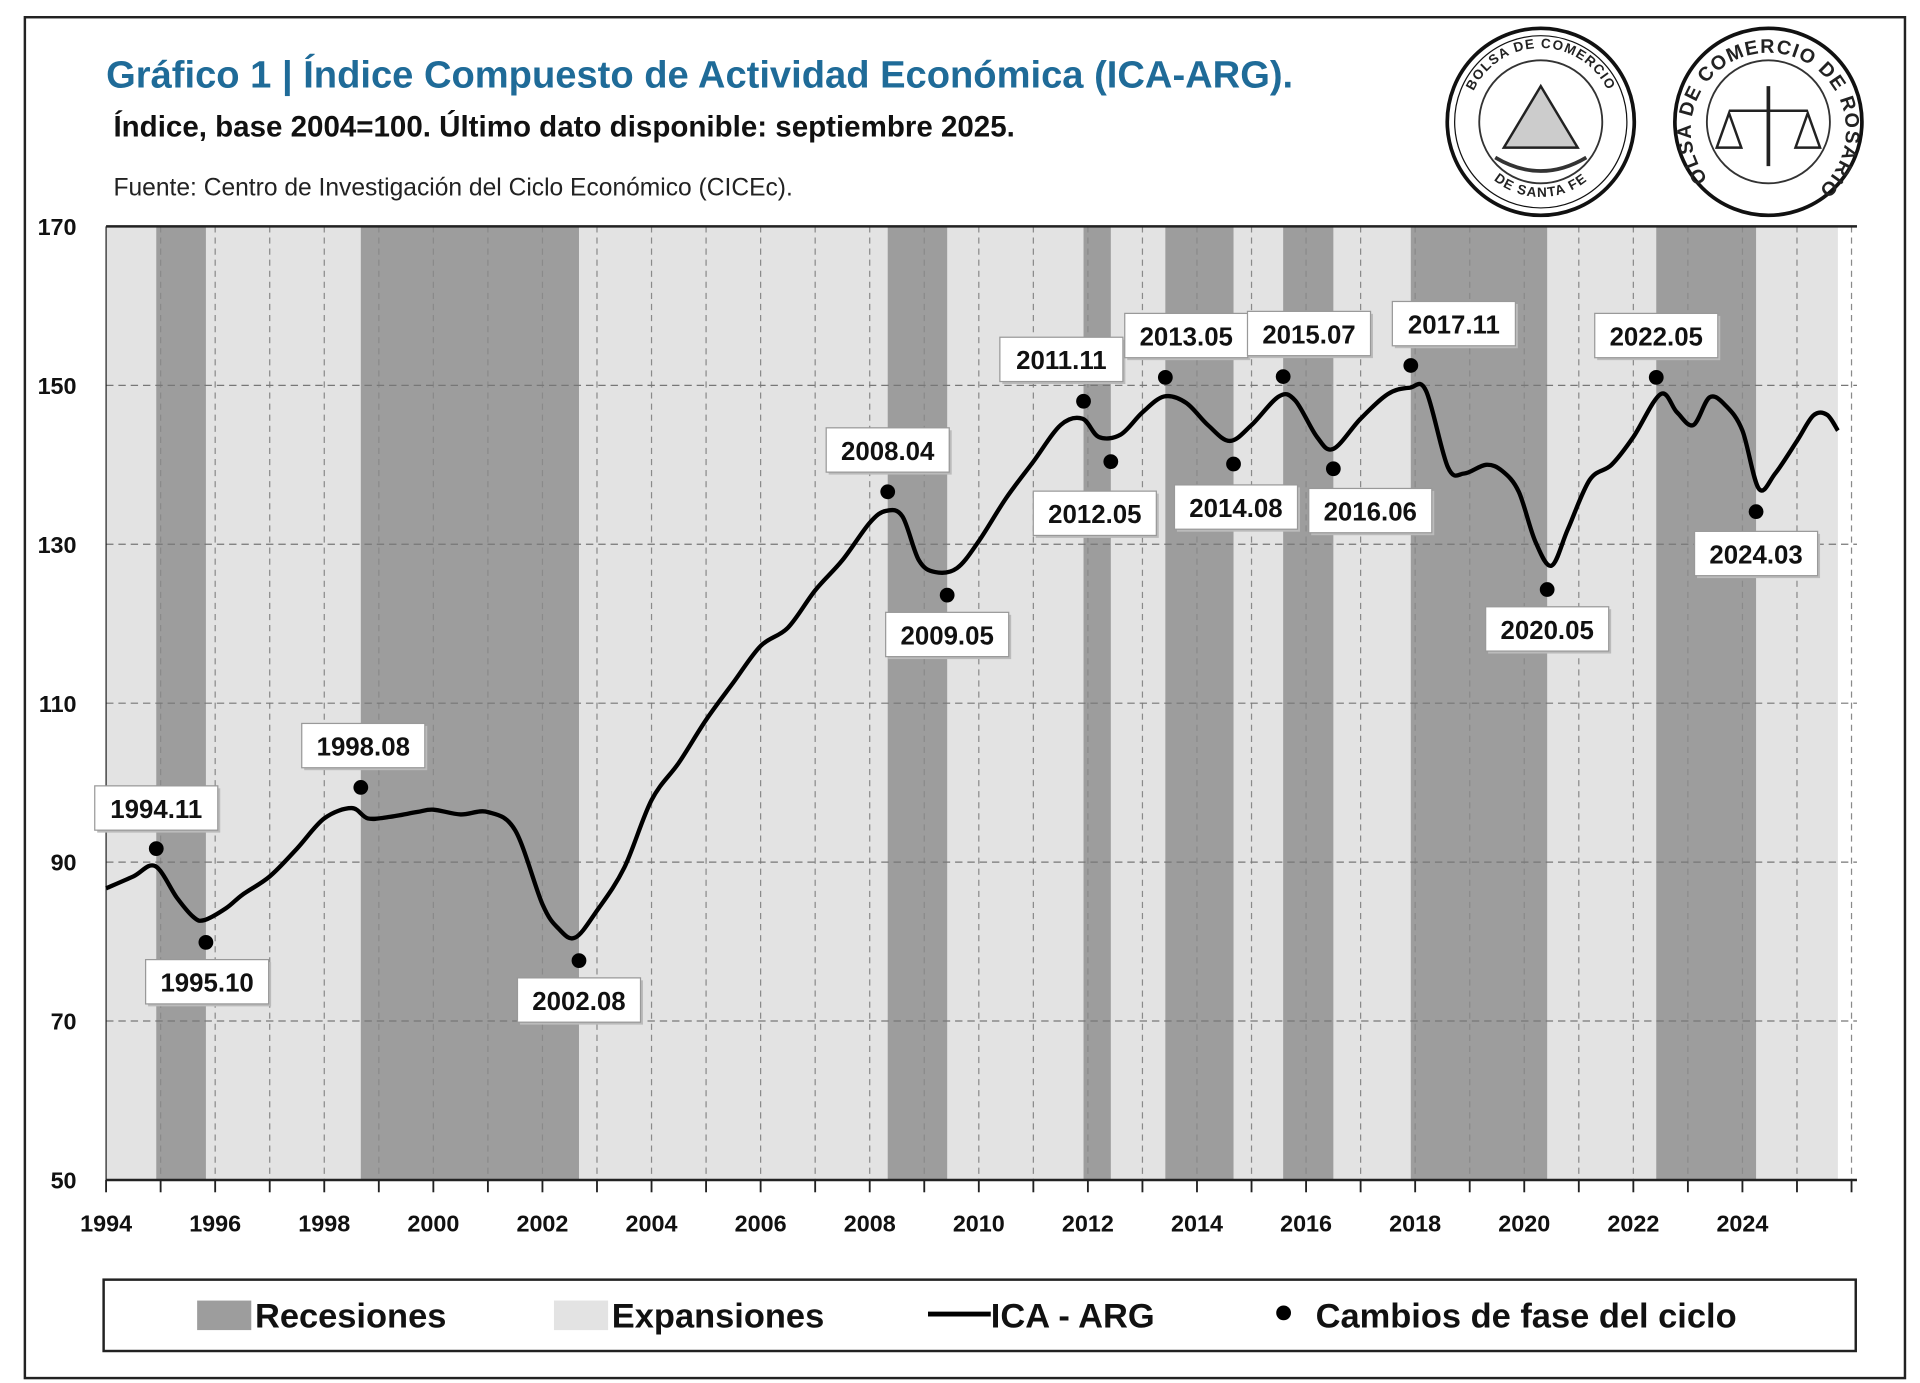 This screenshot has width=1920, height=1383. Describe the element at coordinates (1415, 1224) in the screenshot. I see `x-tick-label: 2018` at that location.